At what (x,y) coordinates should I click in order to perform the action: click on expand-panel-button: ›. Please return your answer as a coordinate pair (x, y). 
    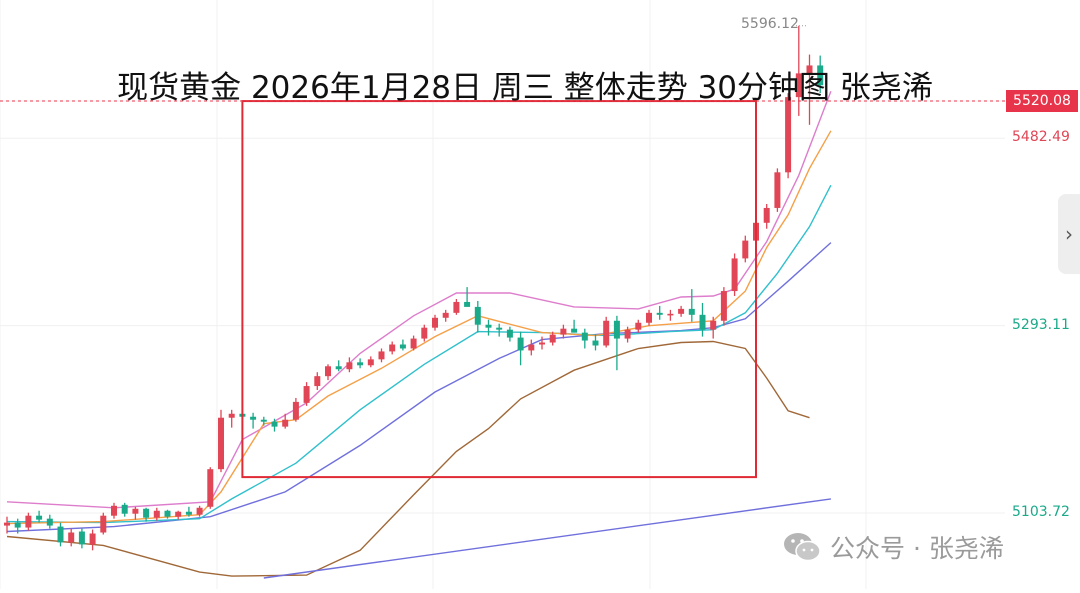
    Looking at the image, I should click on (1069, 234).